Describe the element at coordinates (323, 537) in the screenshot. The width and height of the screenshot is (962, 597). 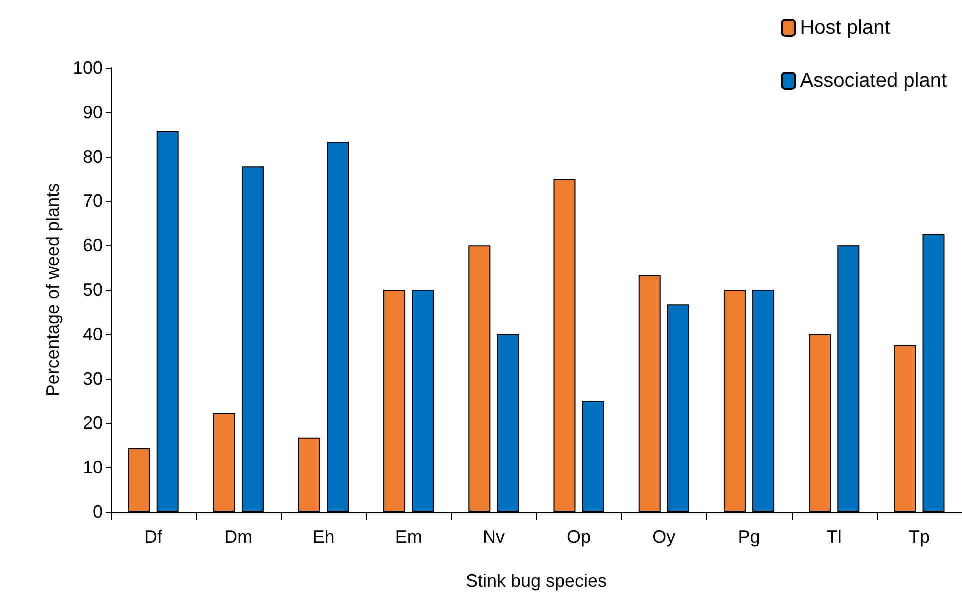
I see `x-tick-label: Eh` at that location.